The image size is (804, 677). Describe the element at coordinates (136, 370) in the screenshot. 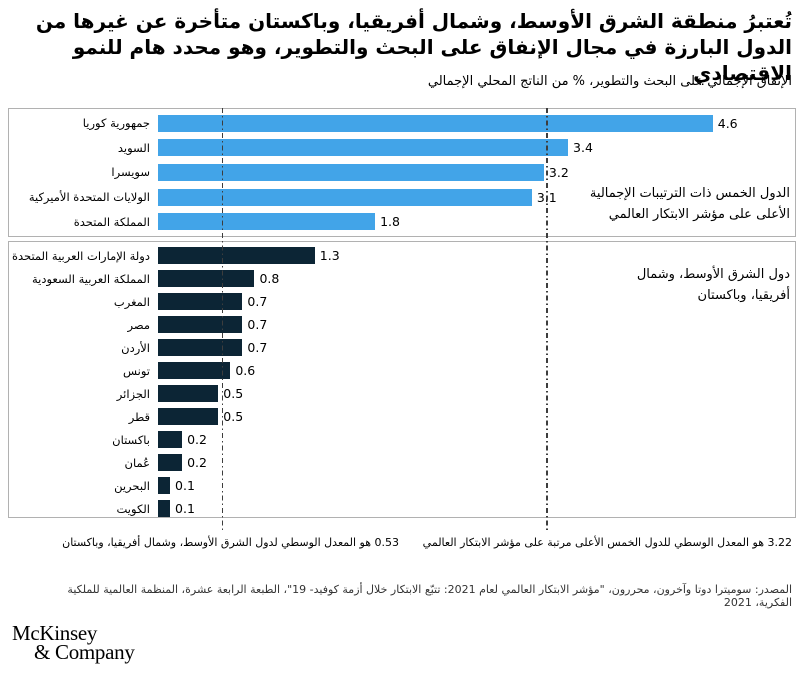

I see `country-label: تونس` at that location.